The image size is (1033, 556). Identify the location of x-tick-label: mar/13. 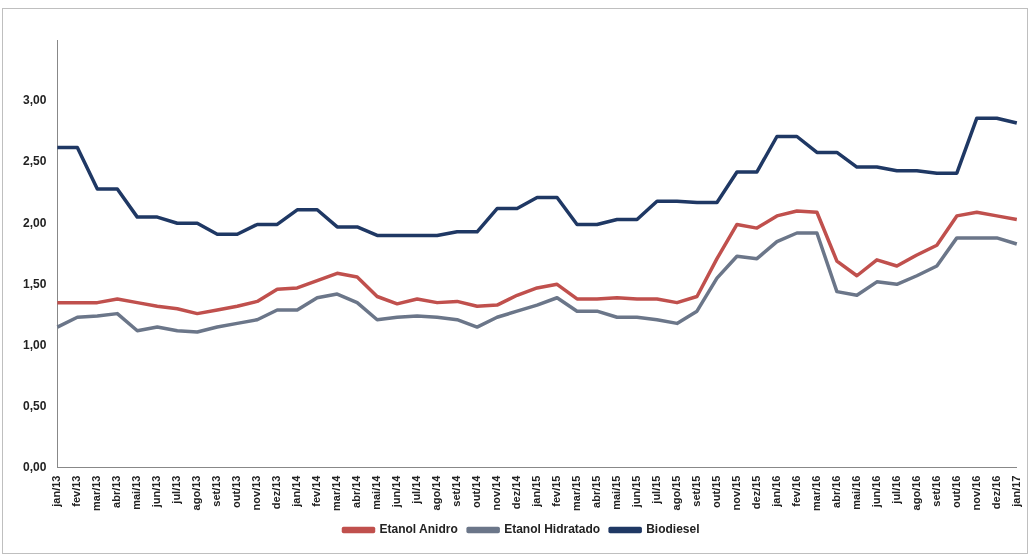
(96, 493).